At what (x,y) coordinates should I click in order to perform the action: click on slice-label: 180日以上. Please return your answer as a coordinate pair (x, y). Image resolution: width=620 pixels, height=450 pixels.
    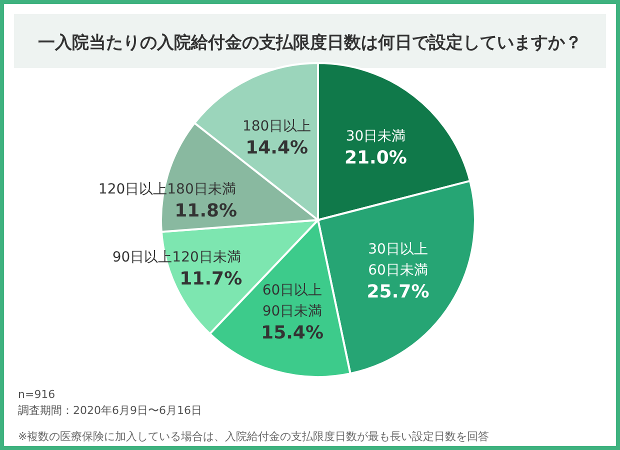
    Looking at the image, I should click on (277, 126).